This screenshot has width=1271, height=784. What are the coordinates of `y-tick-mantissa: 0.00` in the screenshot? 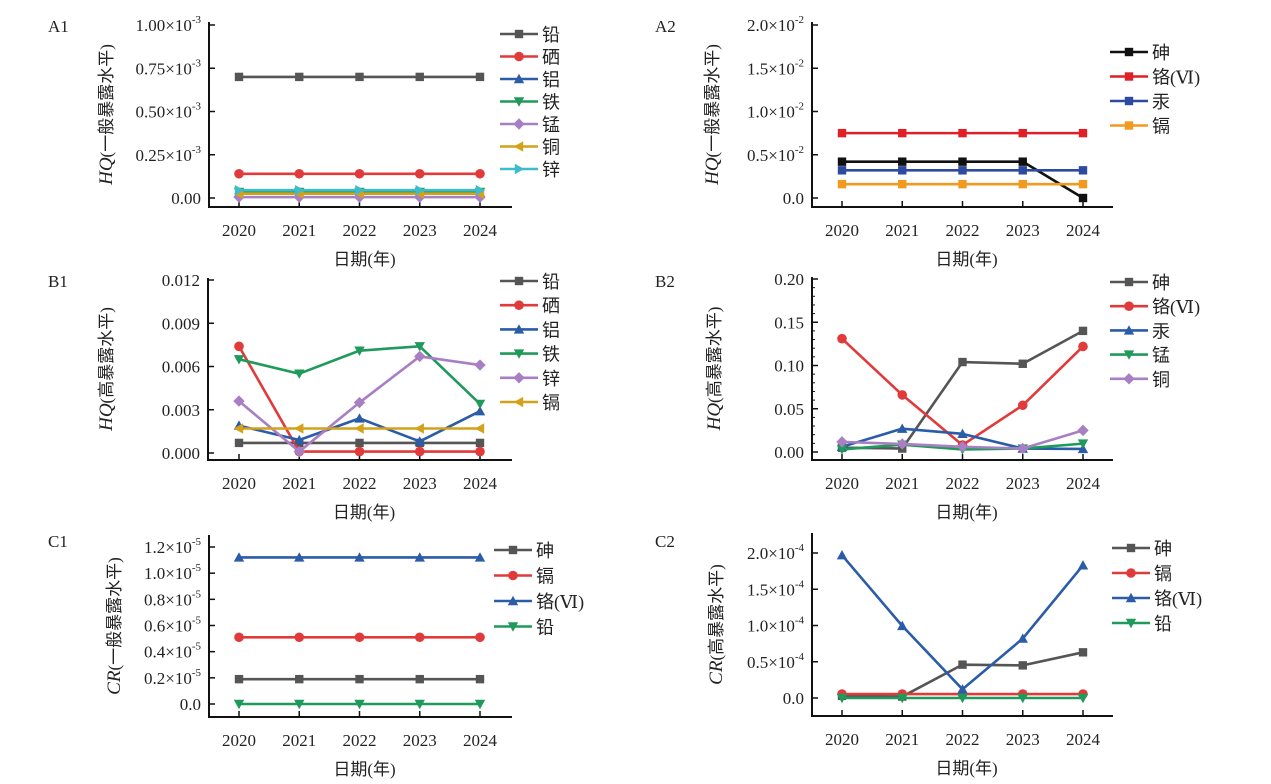 It's located at (186, 198).